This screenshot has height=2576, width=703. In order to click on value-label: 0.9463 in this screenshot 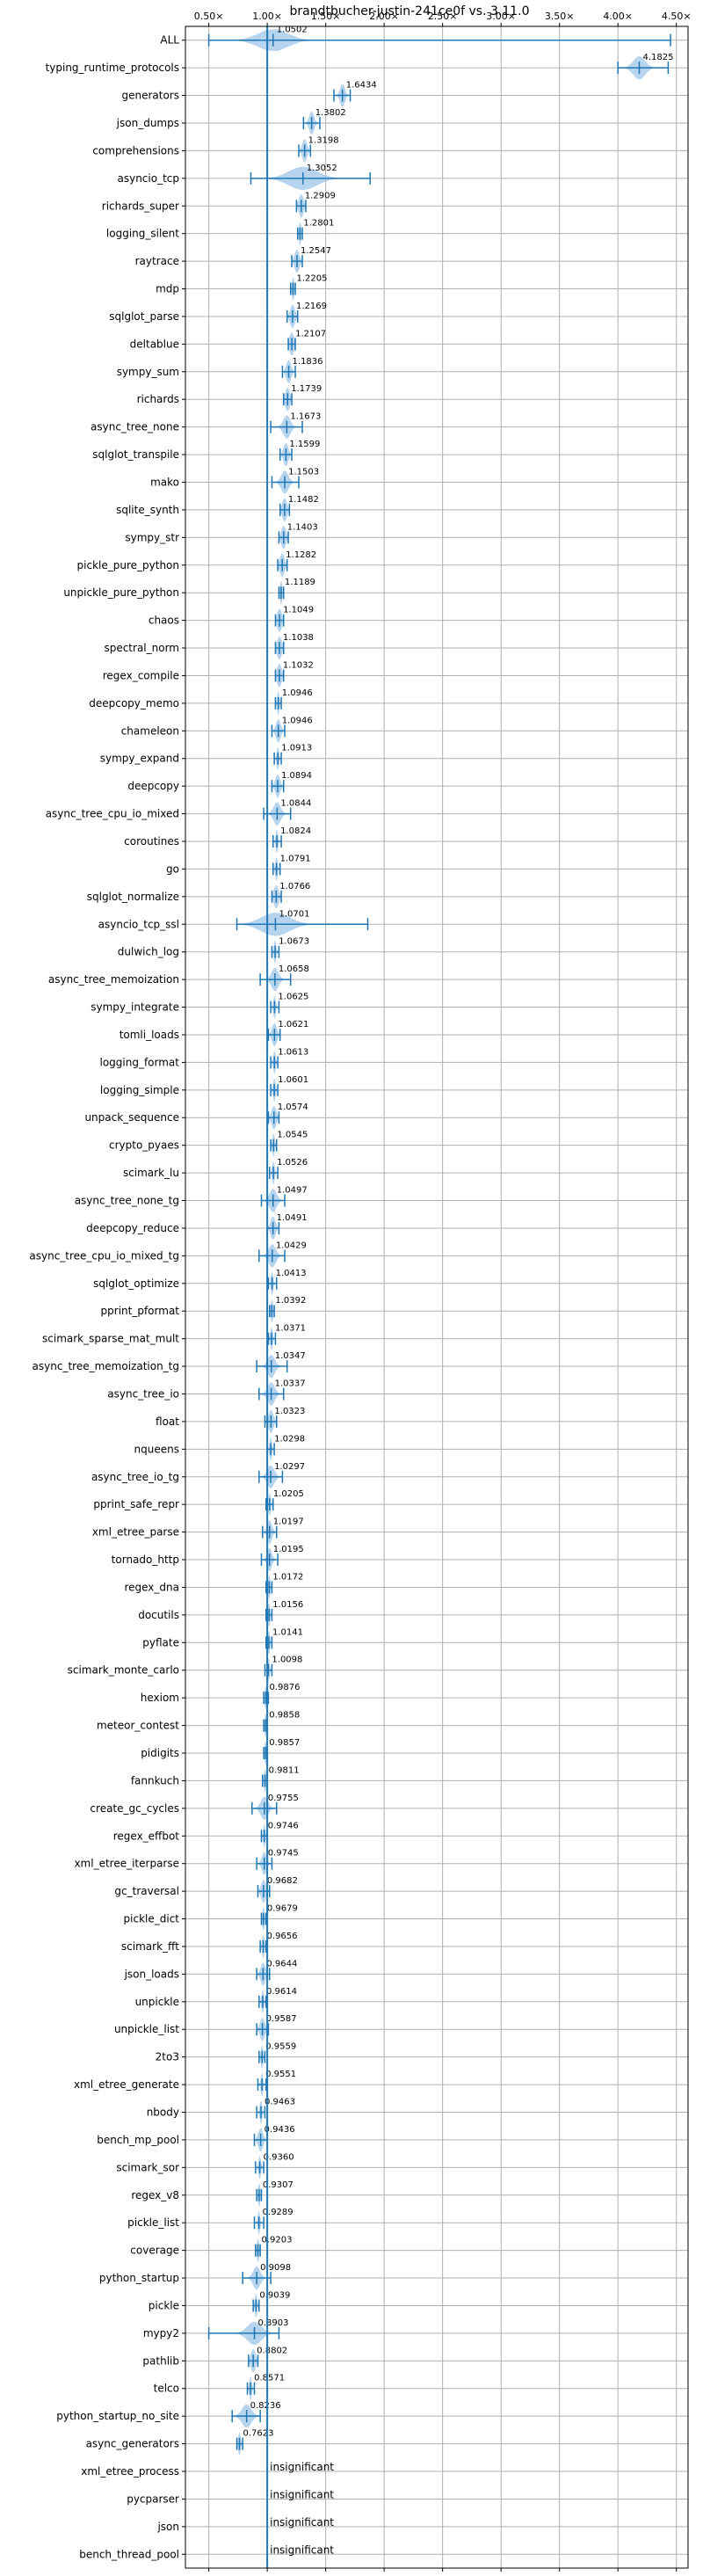, I will do `click(280, 2102)`.